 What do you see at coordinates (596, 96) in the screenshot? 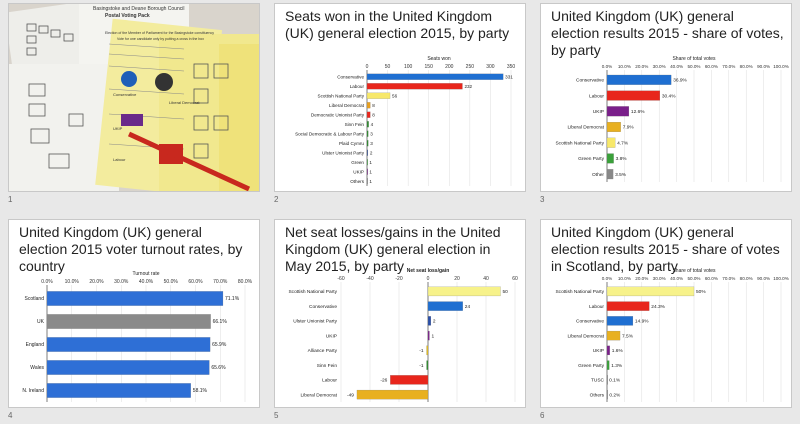
I see `category-label: Labour` at bounding box center [596, 96].